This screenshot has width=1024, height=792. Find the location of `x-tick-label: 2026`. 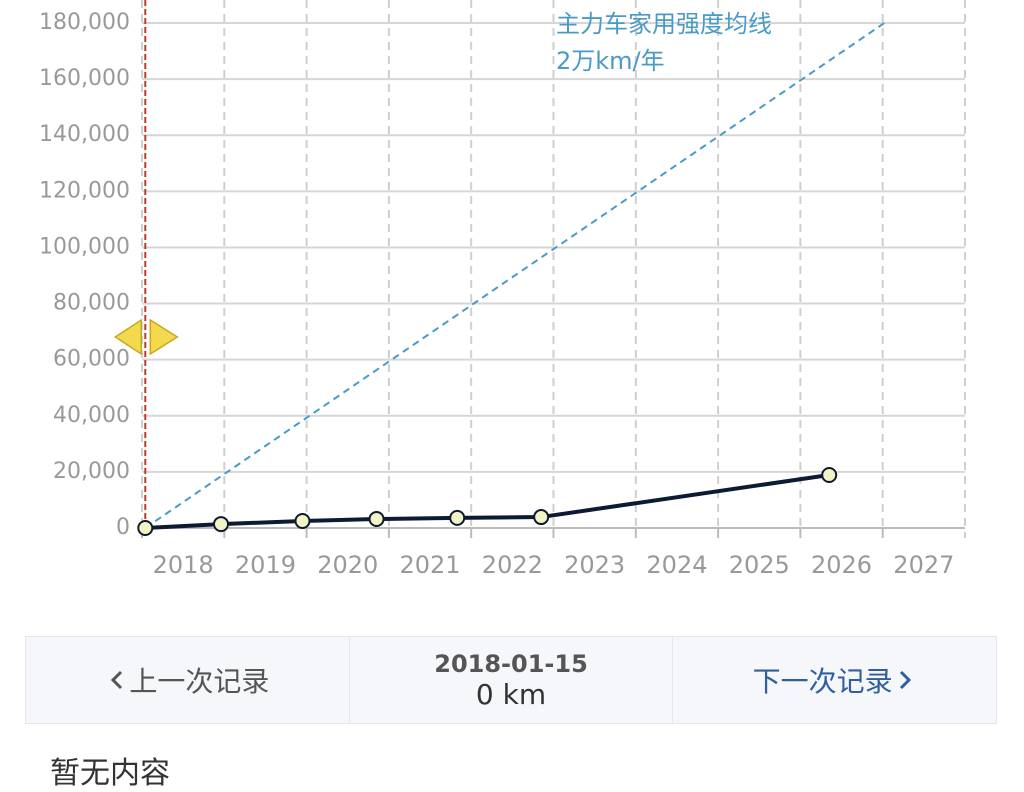

x-tick-label: 2026 is located at coordinates (841, 565).